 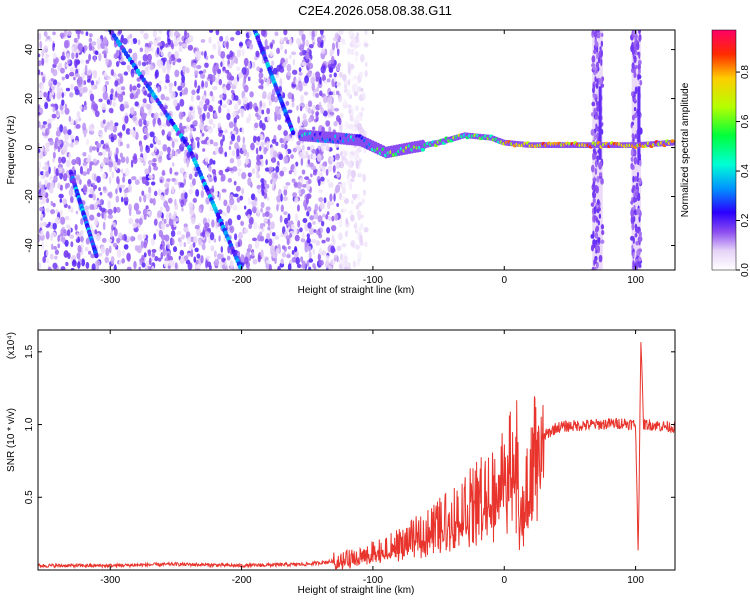 What do you see at coordinates (11, 345) in the screenshot?
I see `snr-y-scale-label: (x10⁴)` at bounding box center [11, 345].